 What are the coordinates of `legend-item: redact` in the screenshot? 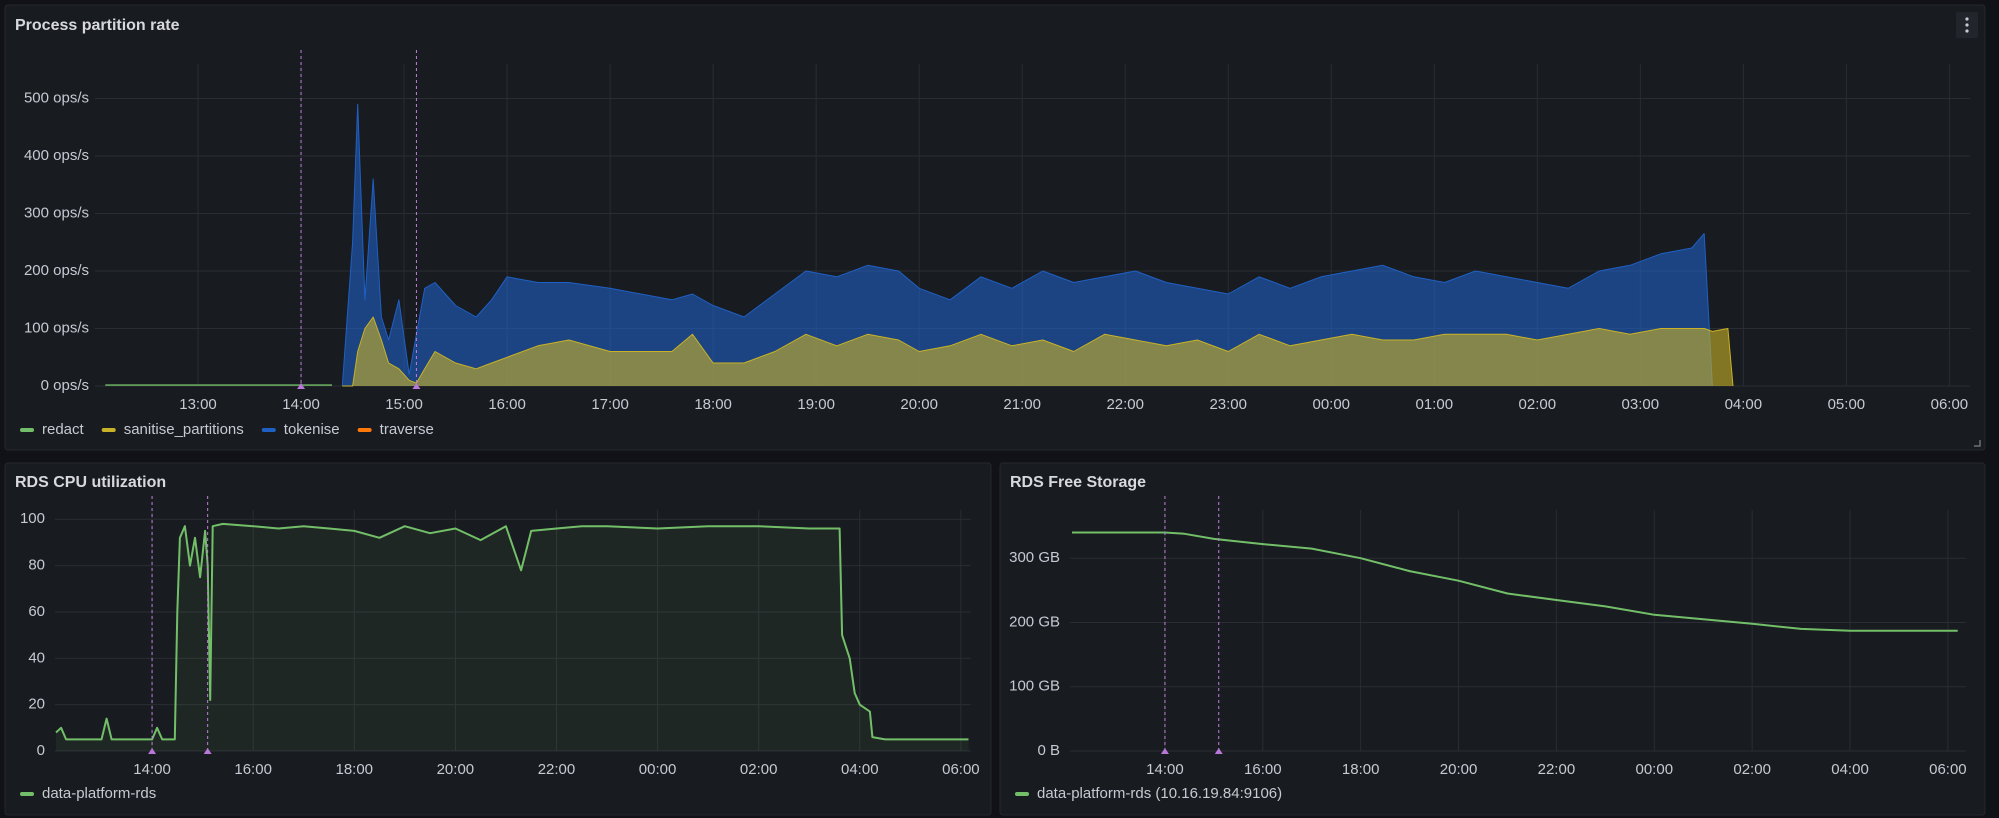 It's located at (52, 429).